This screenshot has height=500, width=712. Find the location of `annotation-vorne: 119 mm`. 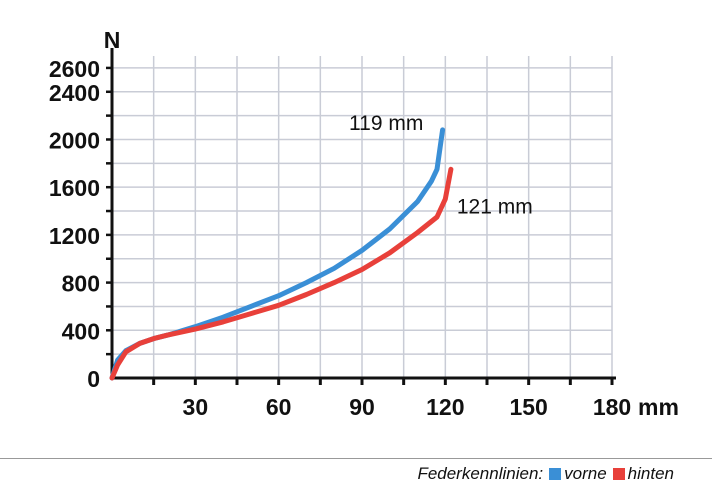

annotation-vorne: 119 mm is located at coordinates (386, 123).